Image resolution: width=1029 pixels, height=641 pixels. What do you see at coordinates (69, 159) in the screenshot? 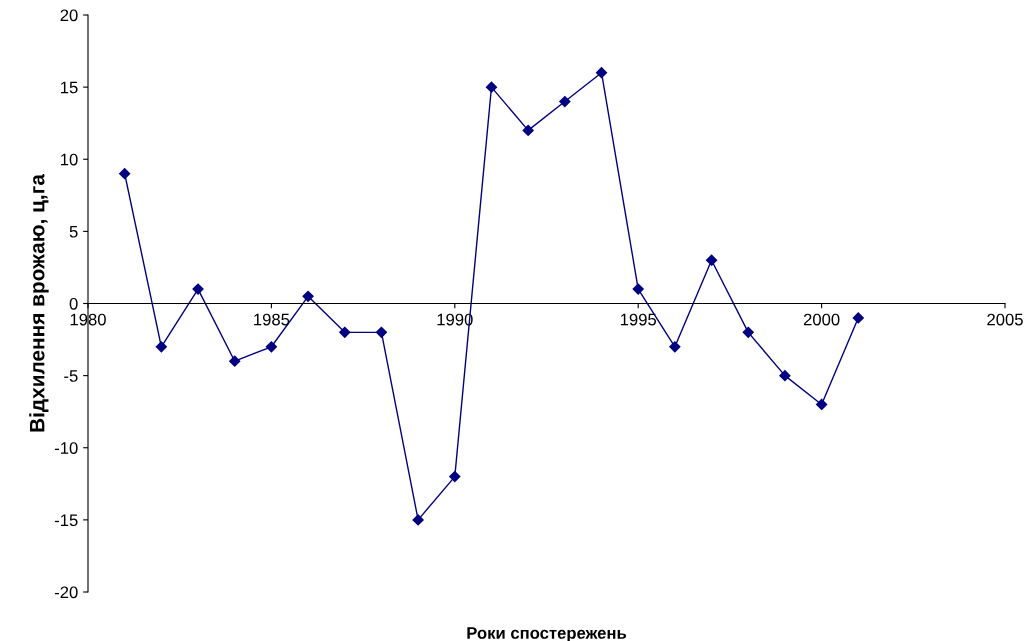
I see `y-tick-label: 10` at bounding box center [69, 159].